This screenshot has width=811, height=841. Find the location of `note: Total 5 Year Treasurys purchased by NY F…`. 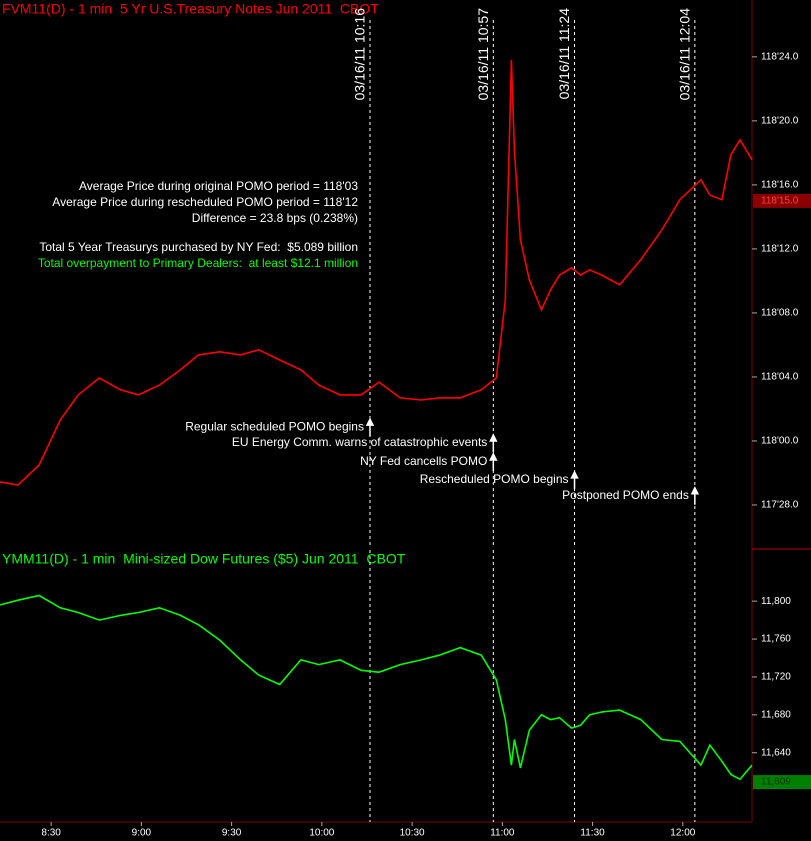

note: Total 5 Year Treasurys purchased by NY F… is located at coordinates (198, 247).